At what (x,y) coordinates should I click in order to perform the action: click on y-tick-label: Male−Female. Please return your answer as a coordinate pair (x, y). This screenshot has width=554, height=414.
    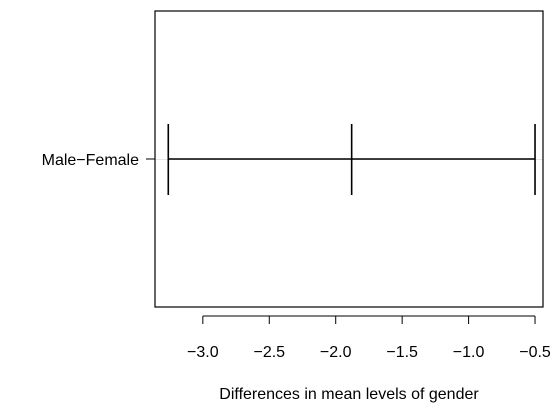
    Looking at the image, I should click on (90, 160).